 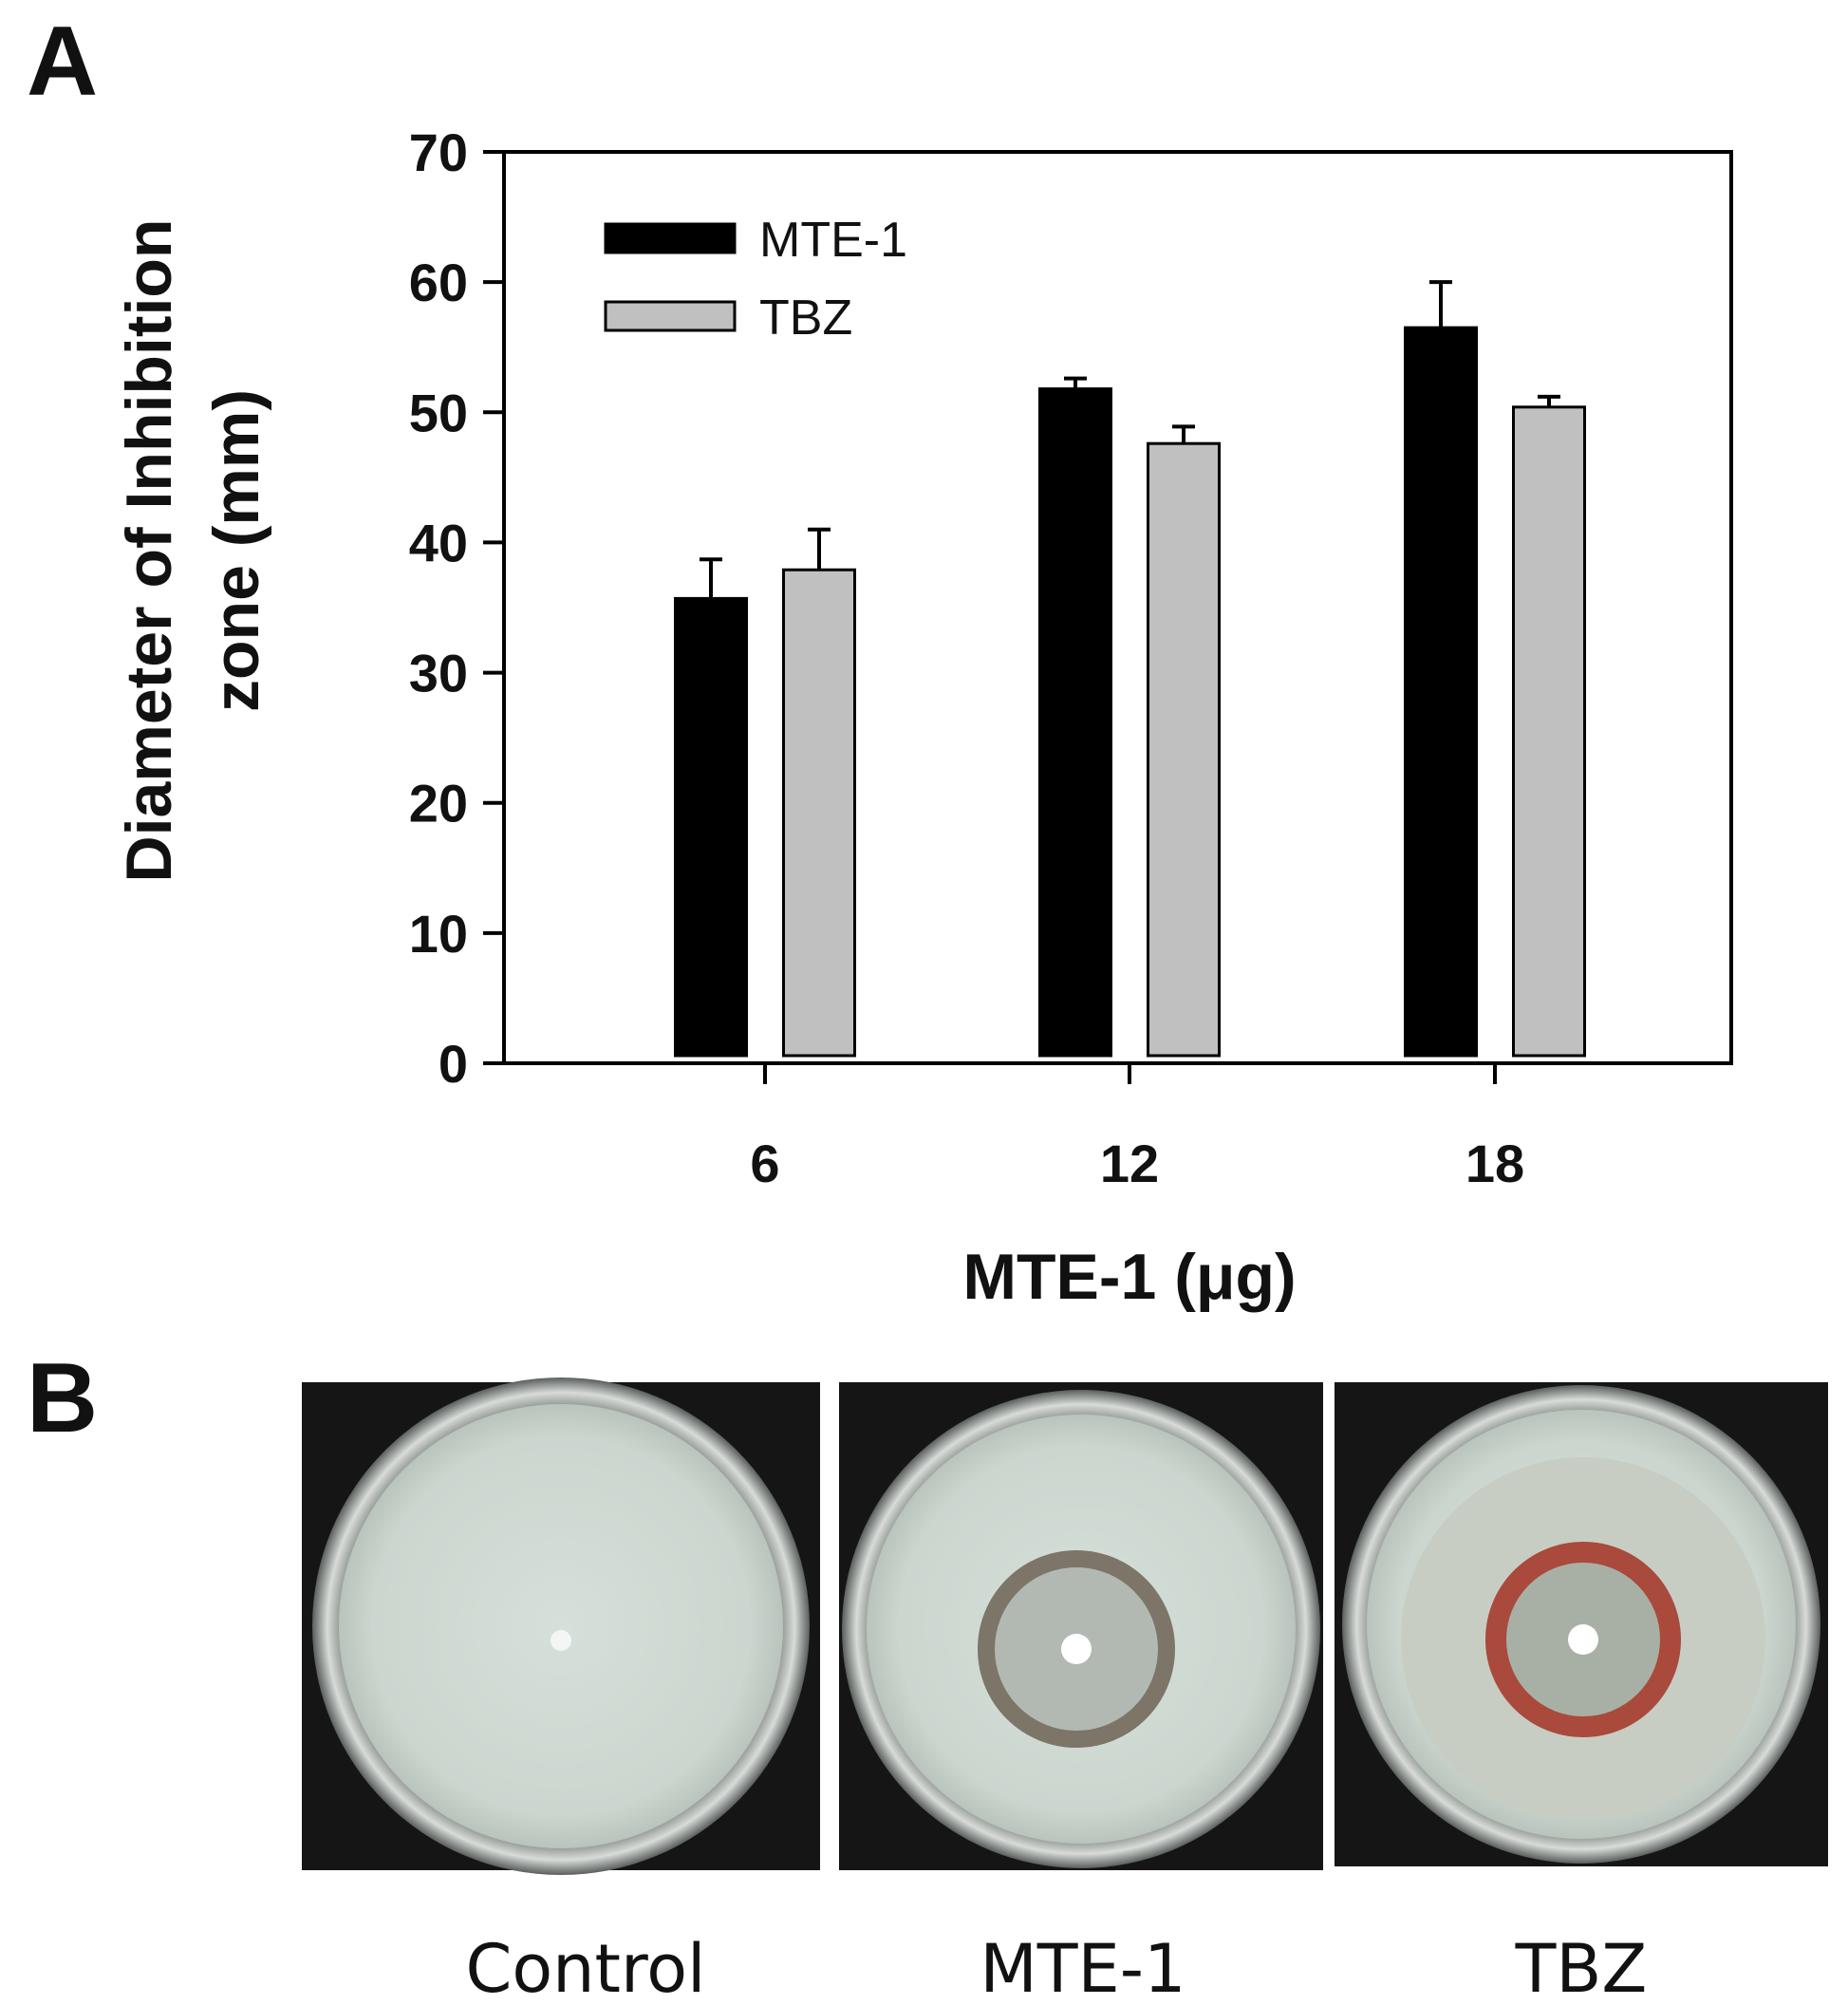 I want to click on x-tick-label: 6, so click(x=764, y=1163).